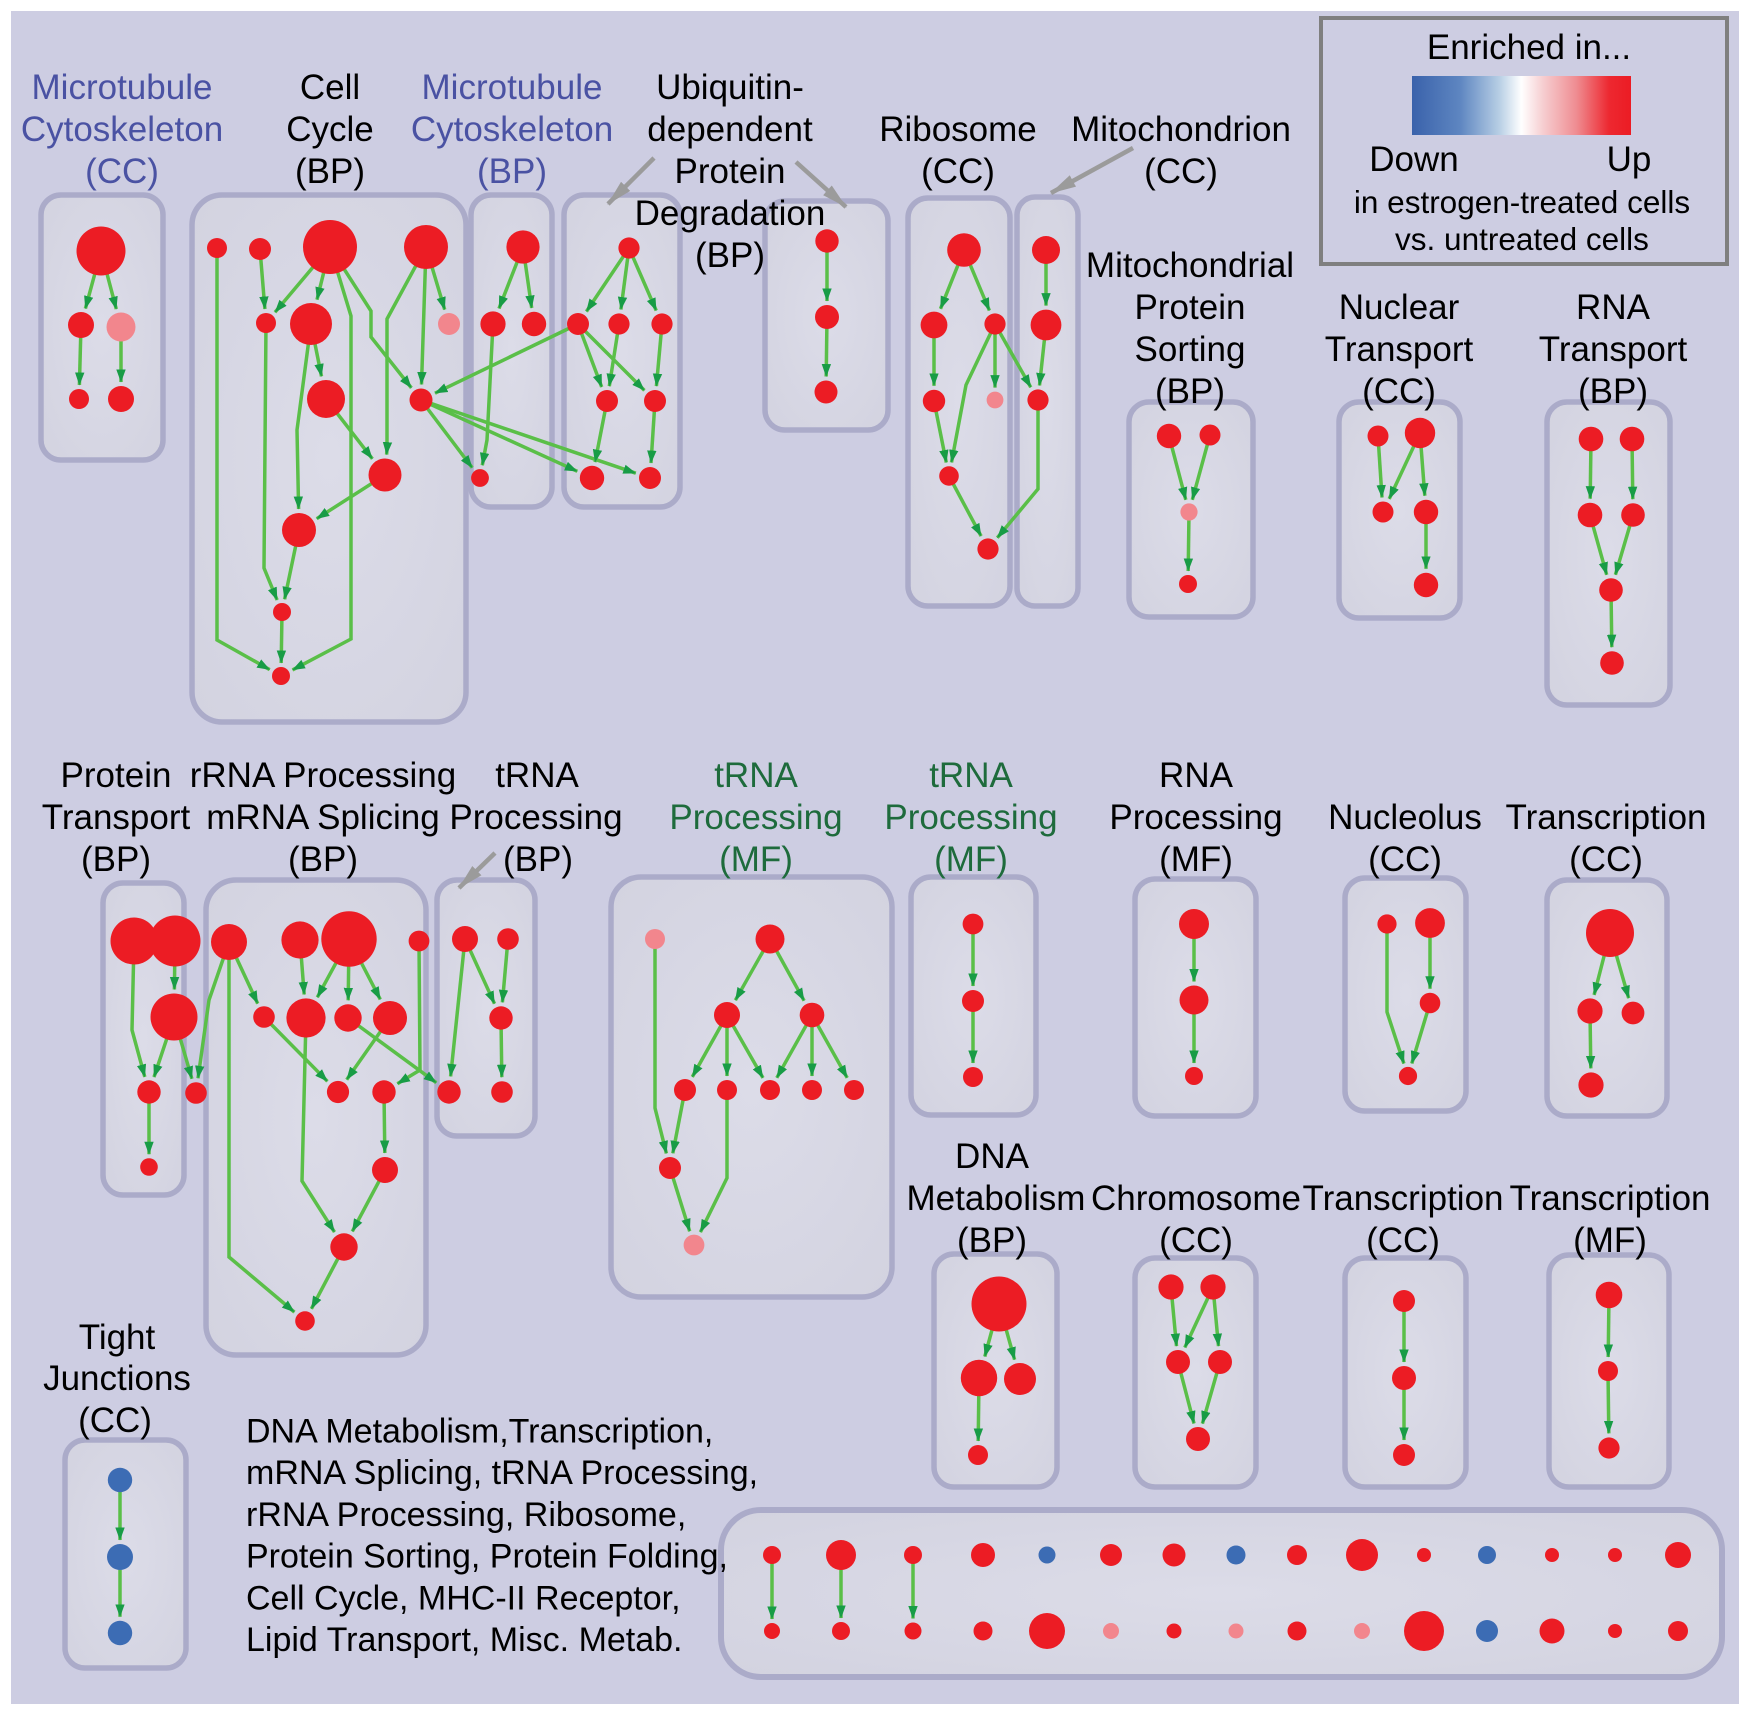 Image resolution: width=1750 pixels, height=1715 pixels. I want to click on svg-text: rRNA Processing, so click(323, 775).